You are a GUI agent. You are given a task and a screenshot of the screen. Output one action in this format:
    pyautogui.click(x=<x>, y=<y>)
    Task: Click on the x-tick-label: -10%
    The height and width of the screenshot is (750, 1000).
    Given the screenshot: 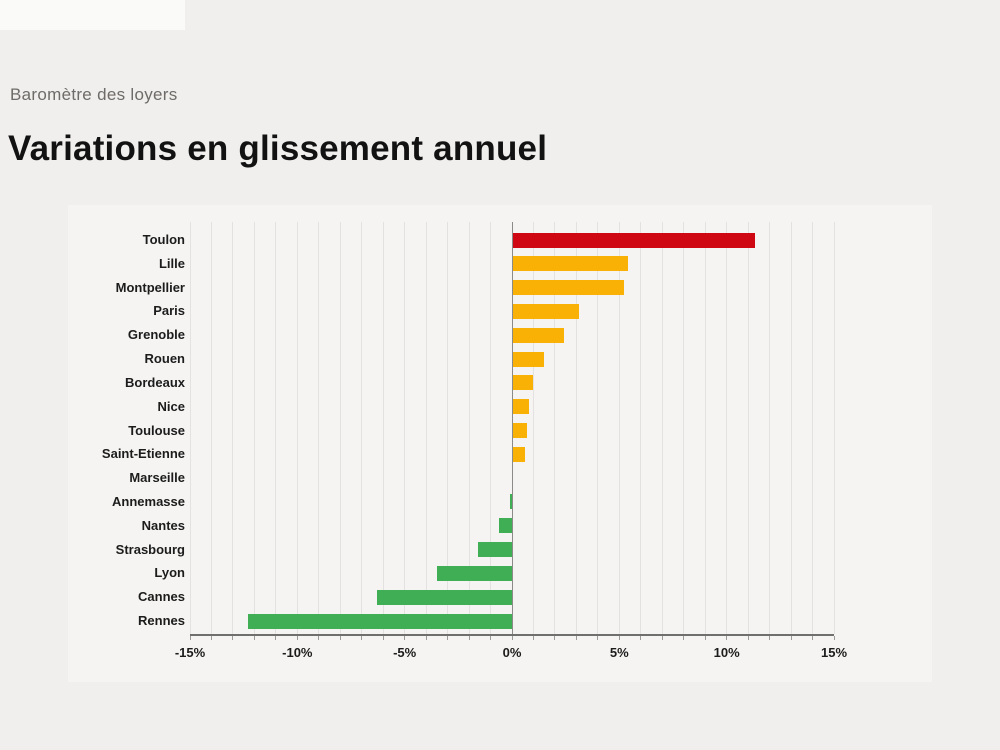 What is the action you would take?
    pyautogui.click(x=297, y=652)
    